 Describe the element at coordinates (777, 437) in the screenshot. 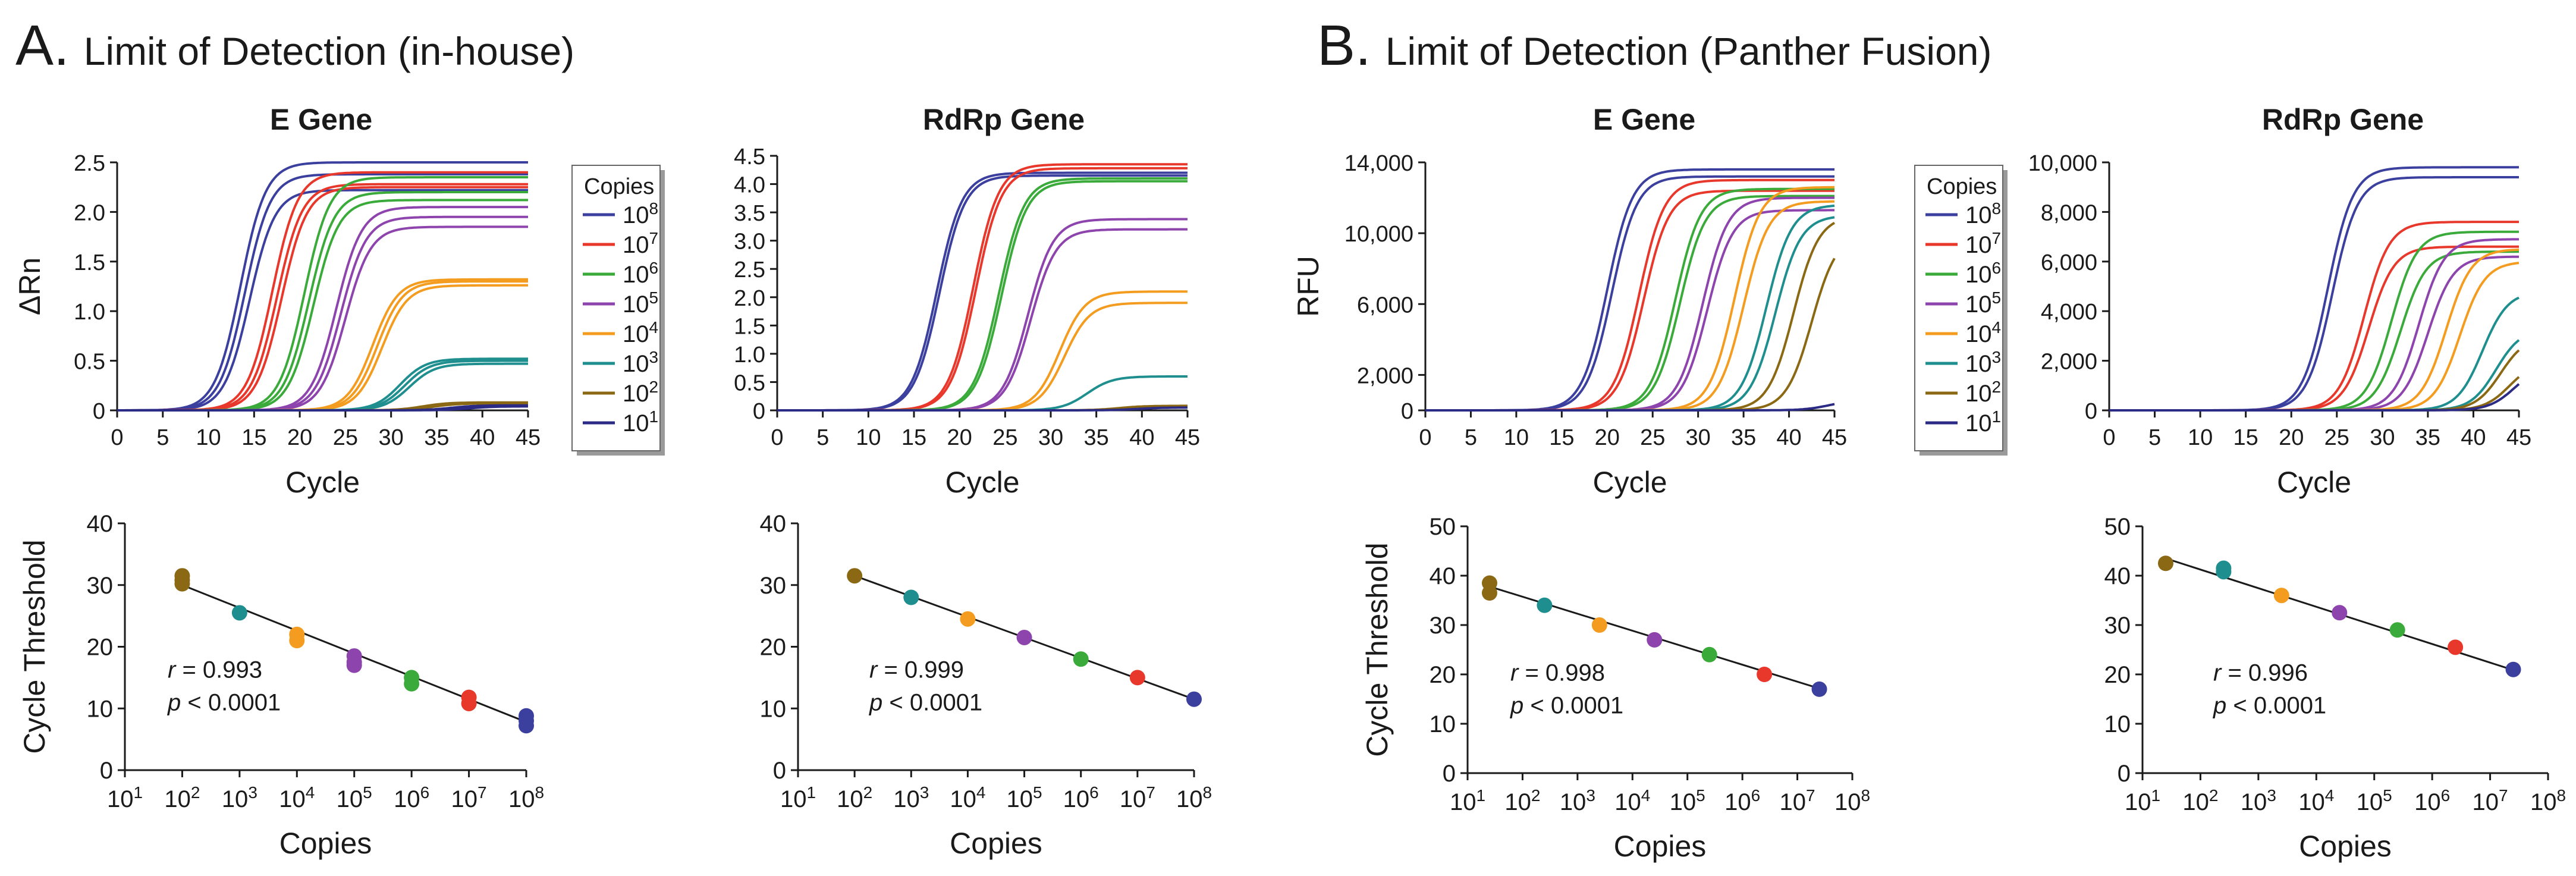

I see `a-rdrp-amp-xtick-label: 0` at that location.